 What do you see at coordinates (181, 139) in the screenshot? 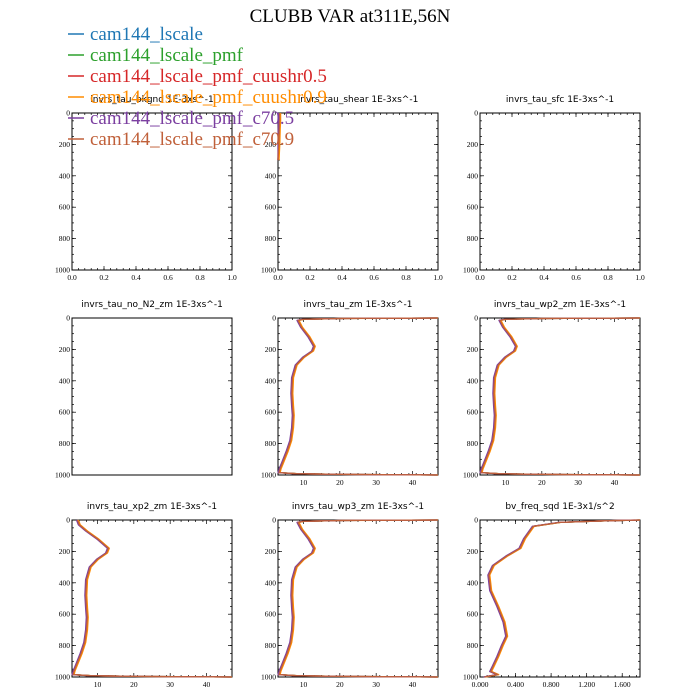
I see `legend-entry: cam144_lscale_pmf_c70.9` at bounding box center [181, 139].